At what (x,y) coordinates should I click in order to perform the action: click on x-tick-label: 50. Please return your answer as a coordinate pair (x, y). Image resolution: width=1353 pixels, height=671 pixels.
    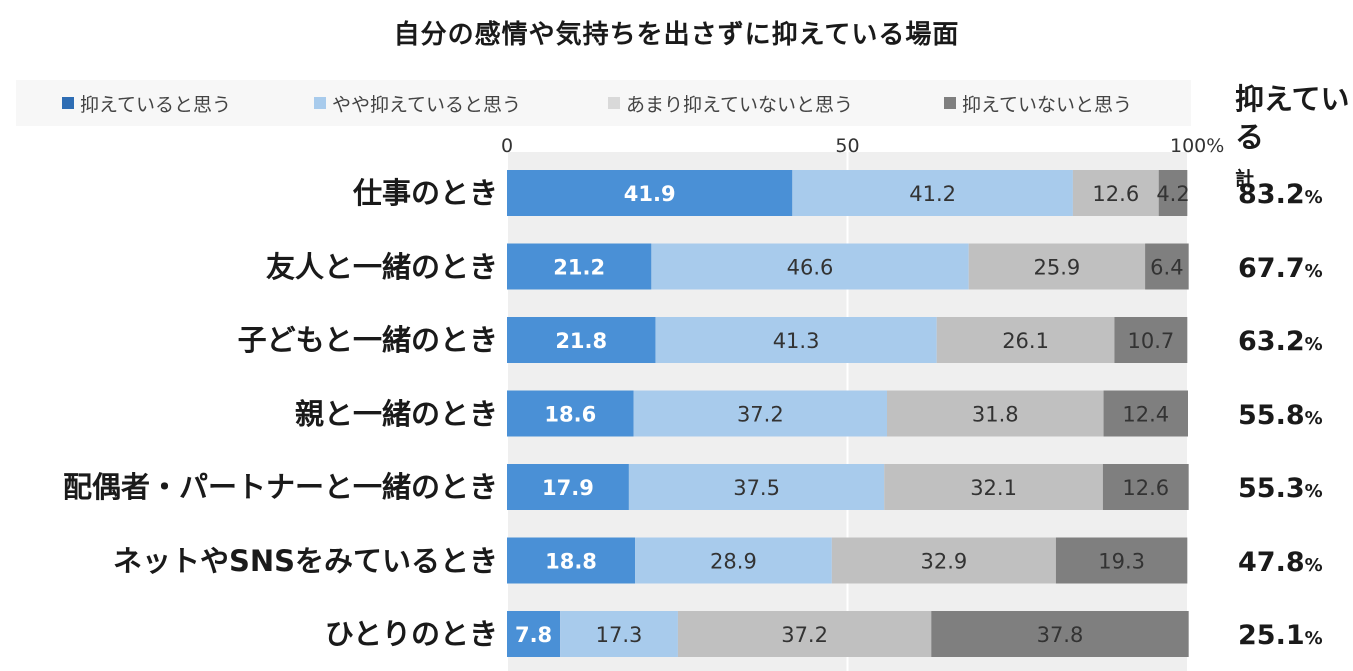
    Looking at the image, I should click on (847, 146).